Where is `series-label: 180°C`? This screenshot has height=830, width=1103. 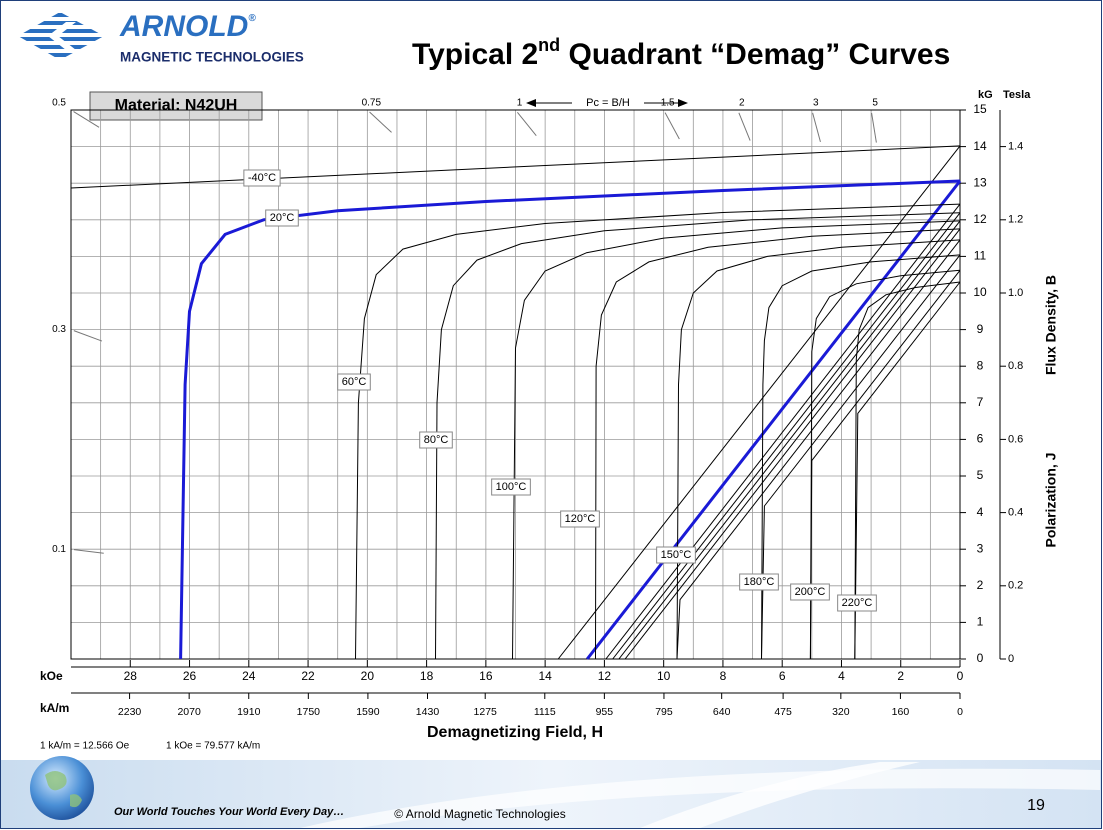
series-label: 180°C is located at coordinates (759, 582).